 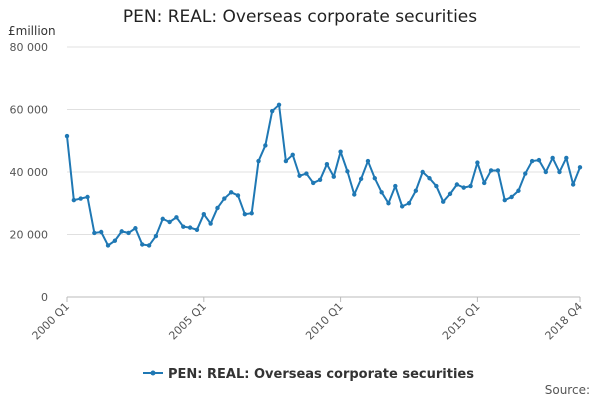 I want to click on y-tick-label: 60 000, so click(x=29, y=110).